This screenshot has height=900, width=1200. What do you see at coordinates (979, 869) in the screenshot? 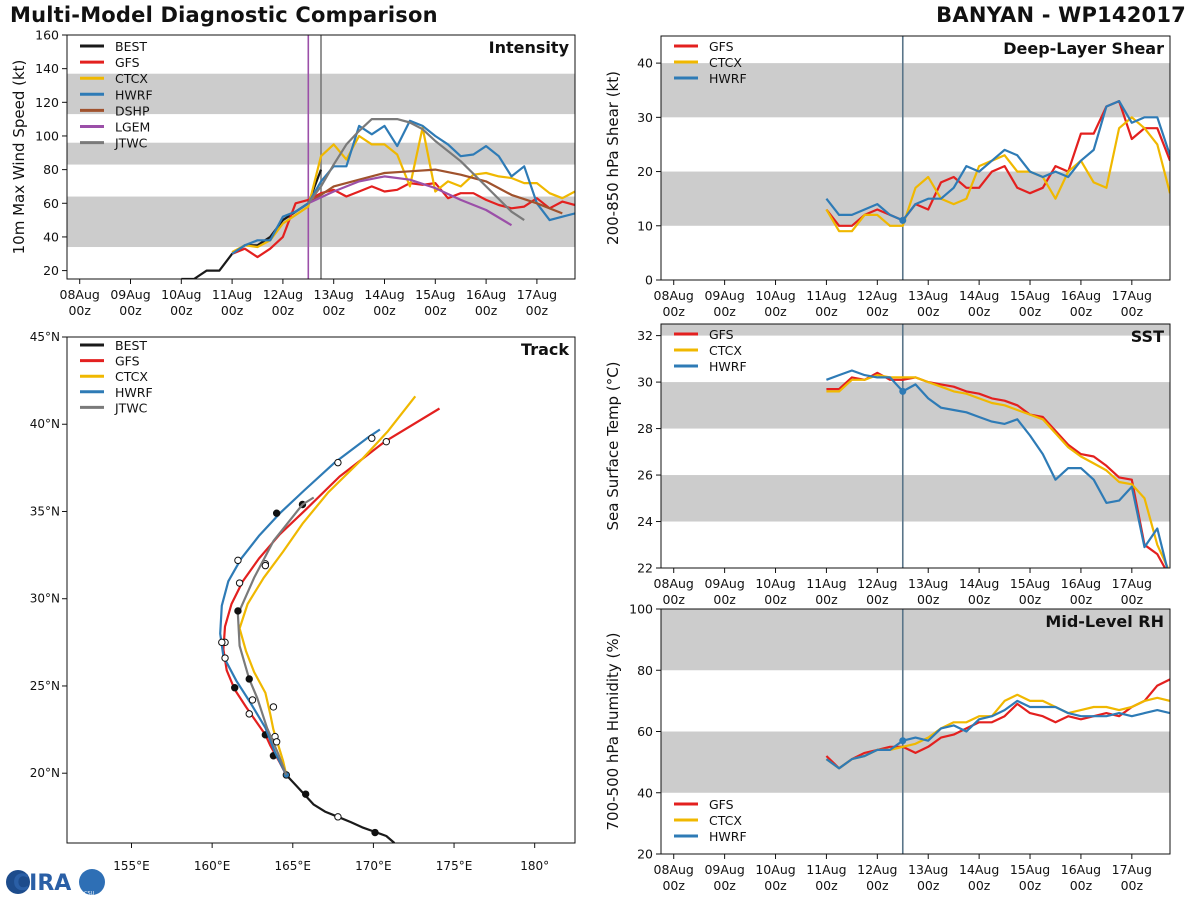
I see `rh-xtick-label: 14Aug` at bounding box center [979, 869].